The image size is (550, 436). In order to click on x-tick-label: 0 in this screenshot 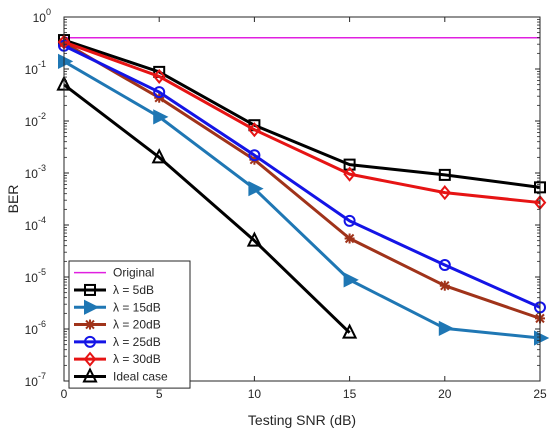, I will do `click(64, 394)`.